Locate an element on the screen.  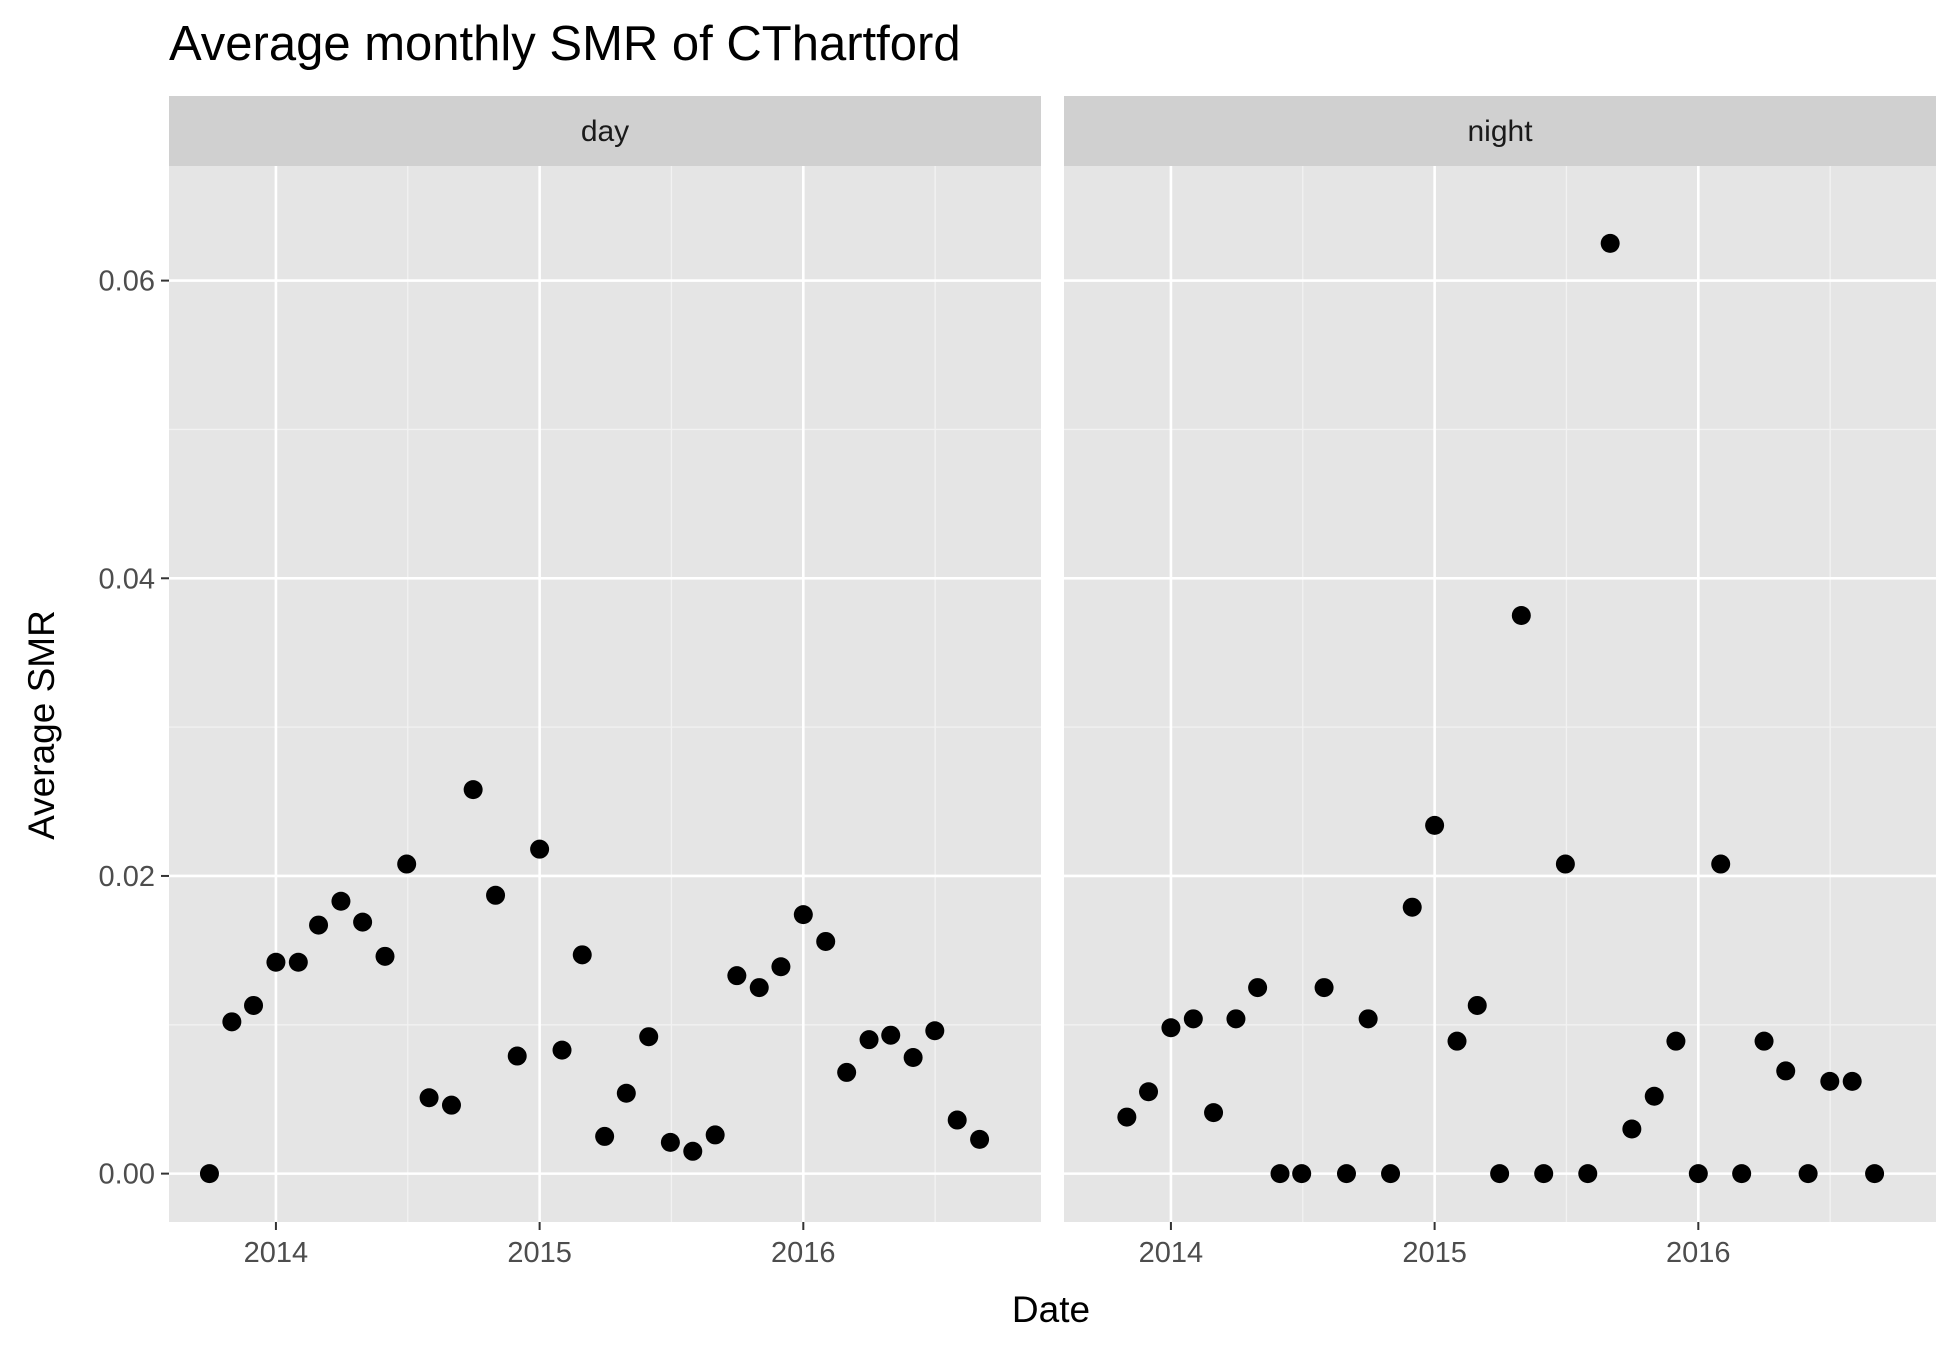
y-tick-label: 0.04 is located at coordinates (127, 579).